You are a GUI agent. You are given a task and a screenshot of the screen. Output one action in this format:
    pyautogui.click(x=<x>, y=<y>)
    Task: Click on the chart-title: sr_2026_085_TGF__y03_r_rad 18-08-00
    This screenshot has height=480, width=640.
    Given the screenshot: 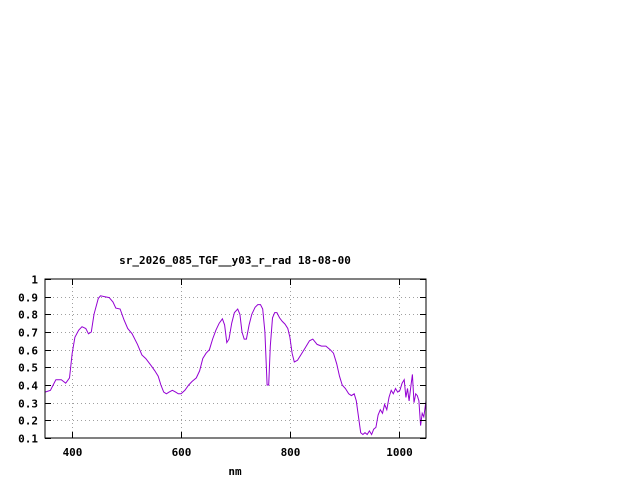 What is the action you would take?
    pyautogui.click(x=235, y=260)
    